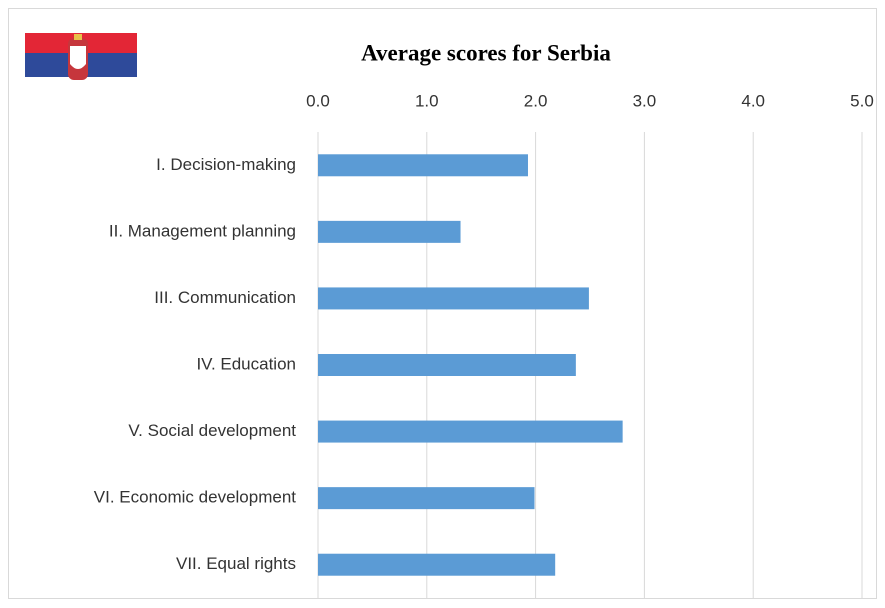 The width and height of the screenshot is (885, 608). I want to click on y-tick-label: II. Management planning, so click(202, 230).